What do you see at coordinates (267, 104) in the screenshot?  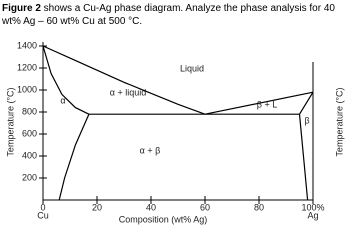 I see `region-label: β + L` at bounding box center [267, 104].